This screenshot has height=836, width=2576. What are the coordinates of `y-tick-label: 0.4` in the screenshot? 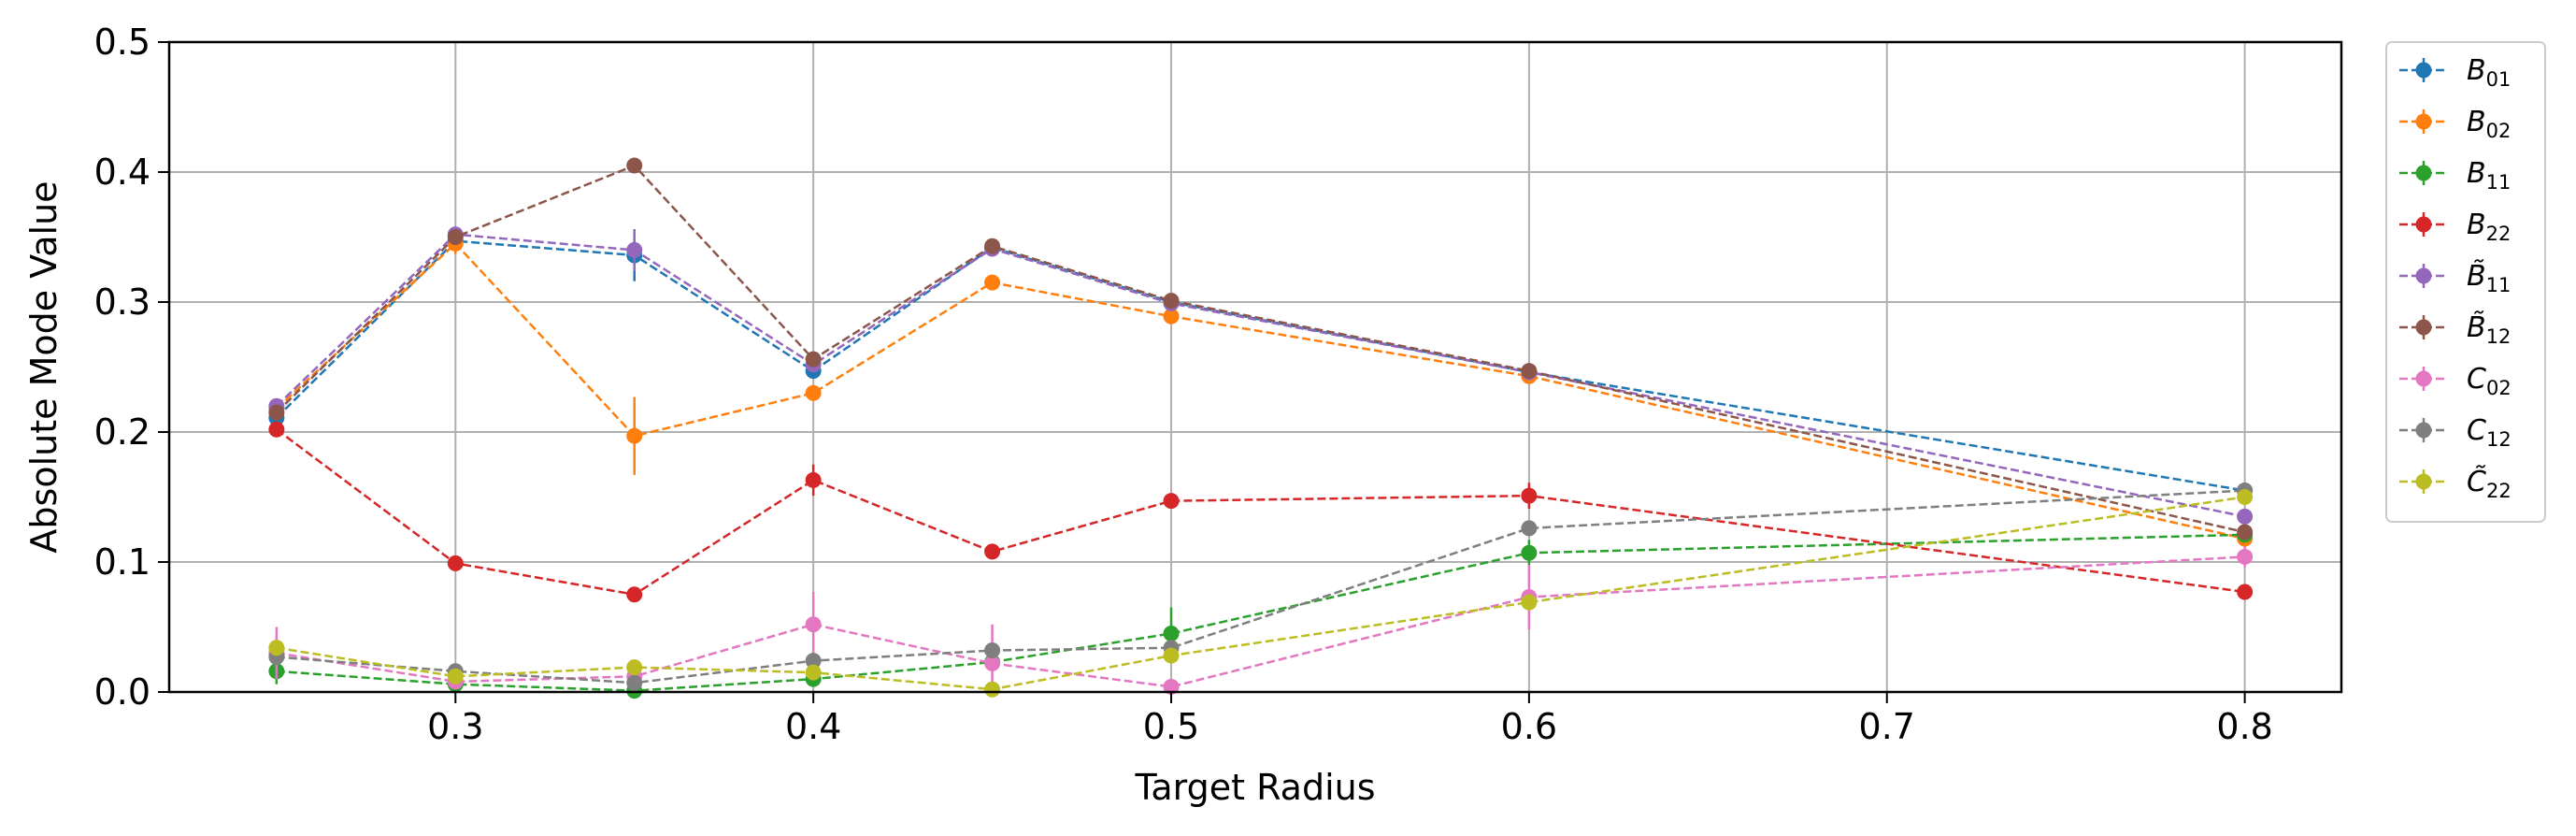 It's located at (122, 172).